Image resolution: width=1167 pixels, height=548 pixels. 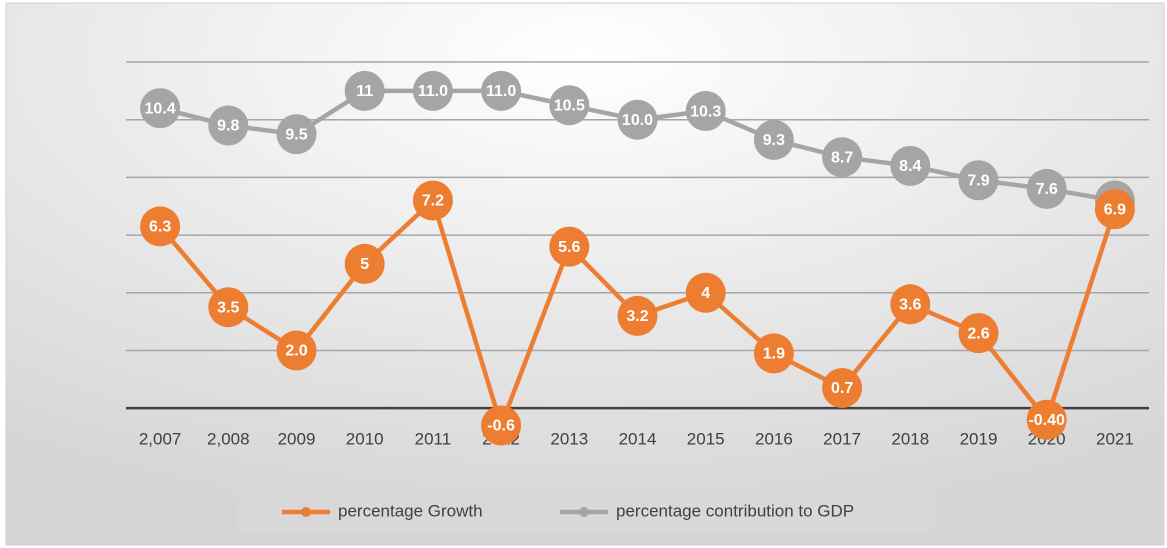 What do you see at coordinates (706, 438) in the screenshot?
I see `x-tick-label: 2015` at bounding box center [706, 438].